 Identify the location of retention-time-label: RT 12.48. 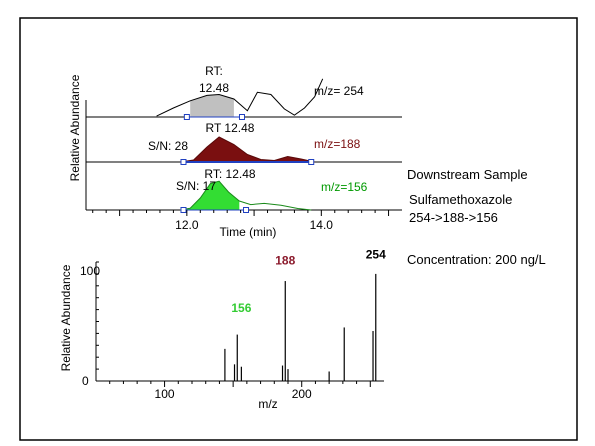
(230, 128).